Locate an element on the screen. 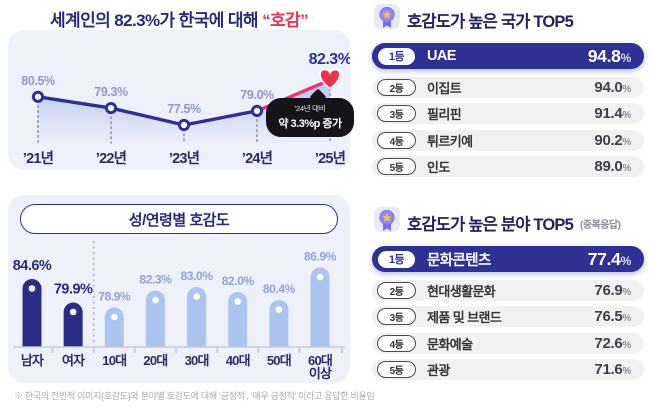  svg-text: 86.9% is located at coordinates (320, 257).